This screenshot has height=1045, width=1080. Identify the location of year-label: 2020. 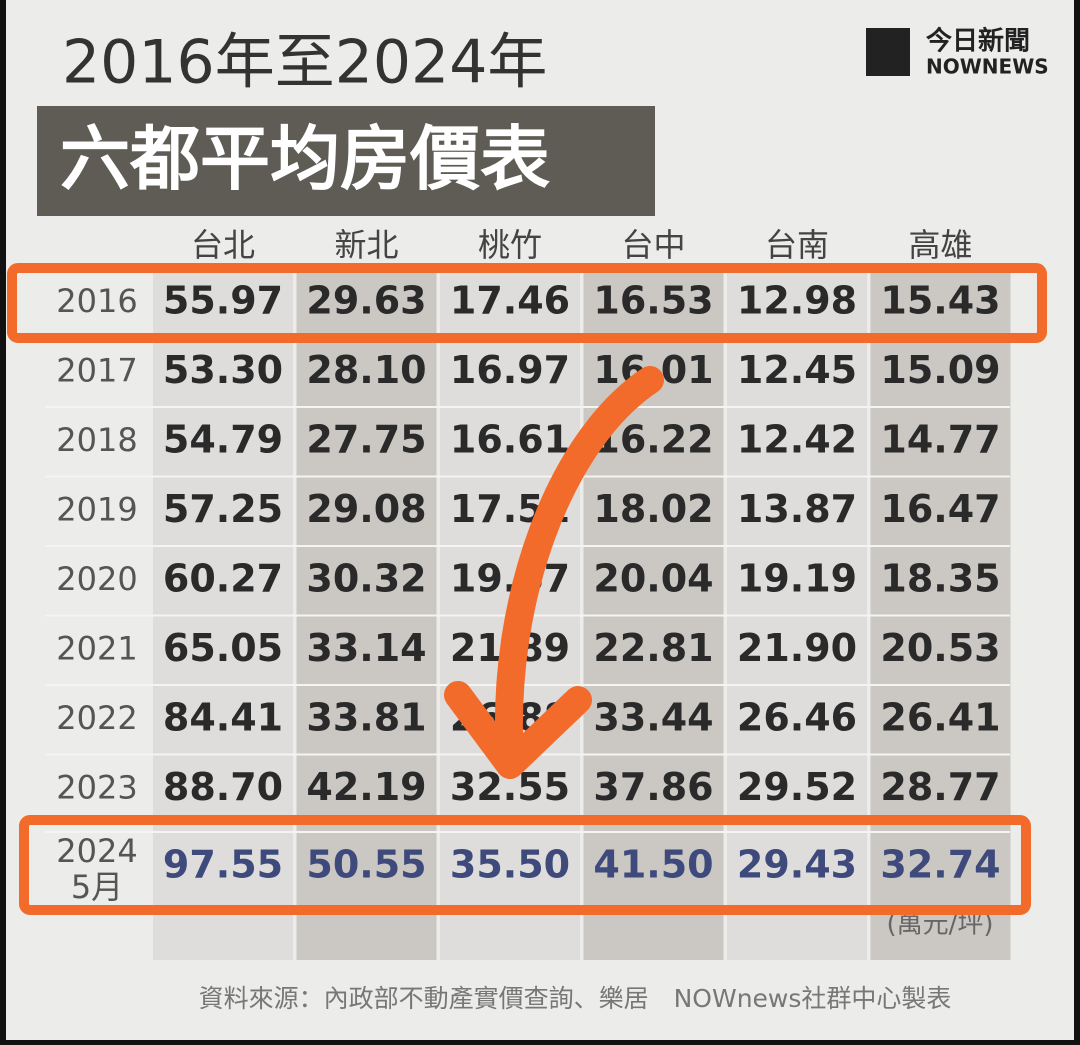
(96, 579).